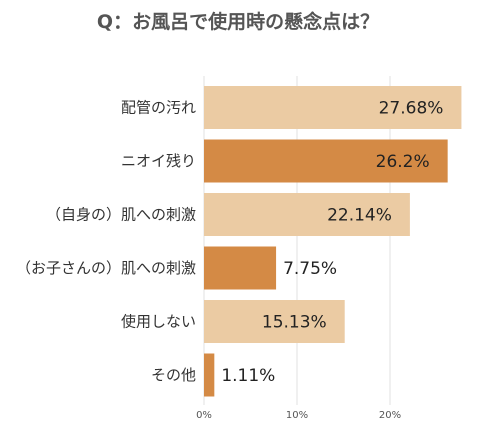 This screenshot has height=447, width=491. What do you see at coordinates (294, 323) in the screenshot?
I see `data-label: 15.13%` at bounding box center [294, 323].